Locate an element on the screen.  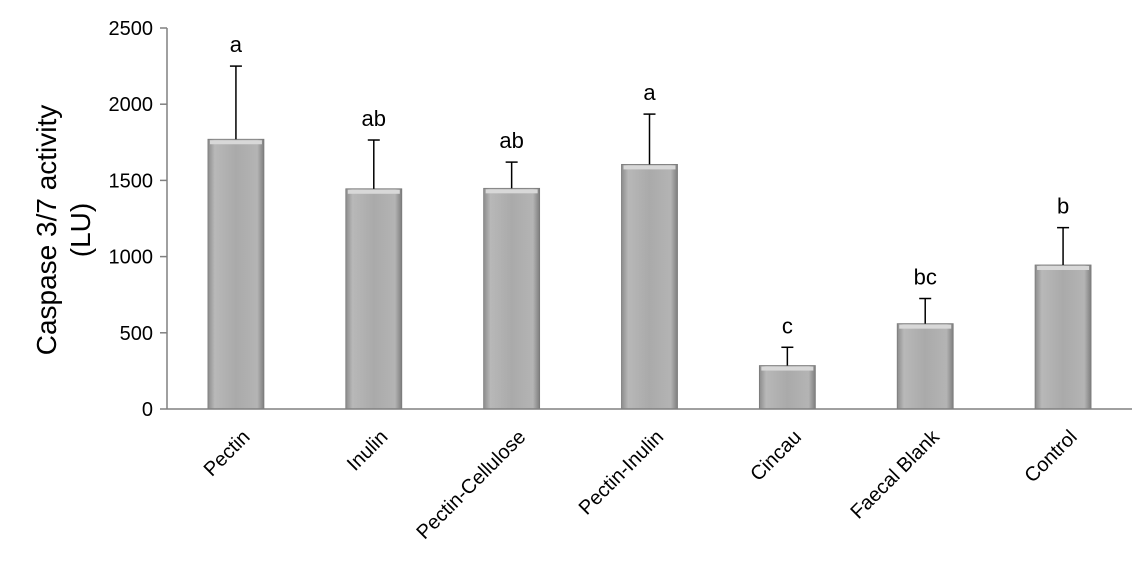
y-tick-label: 2500 is located at coordinates (131, 29).